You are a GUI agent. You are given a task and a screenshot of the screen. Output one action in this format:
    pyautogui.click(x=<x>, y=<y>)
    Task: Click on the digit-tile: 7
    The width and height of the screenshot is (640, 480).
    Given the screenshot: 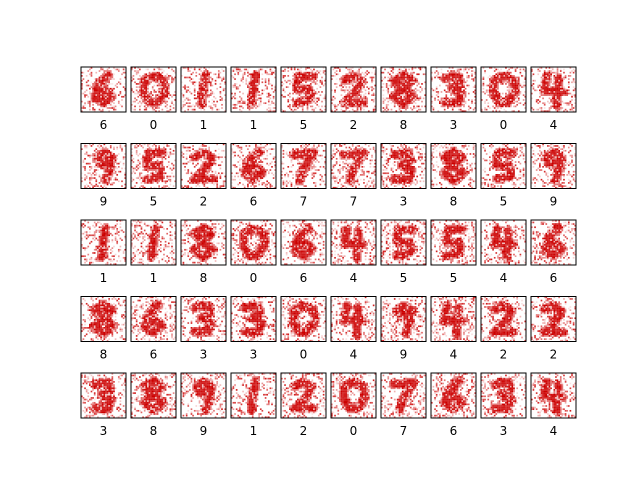 What is the action you would take?
    pyautogui.click(x=403, y=405)
    